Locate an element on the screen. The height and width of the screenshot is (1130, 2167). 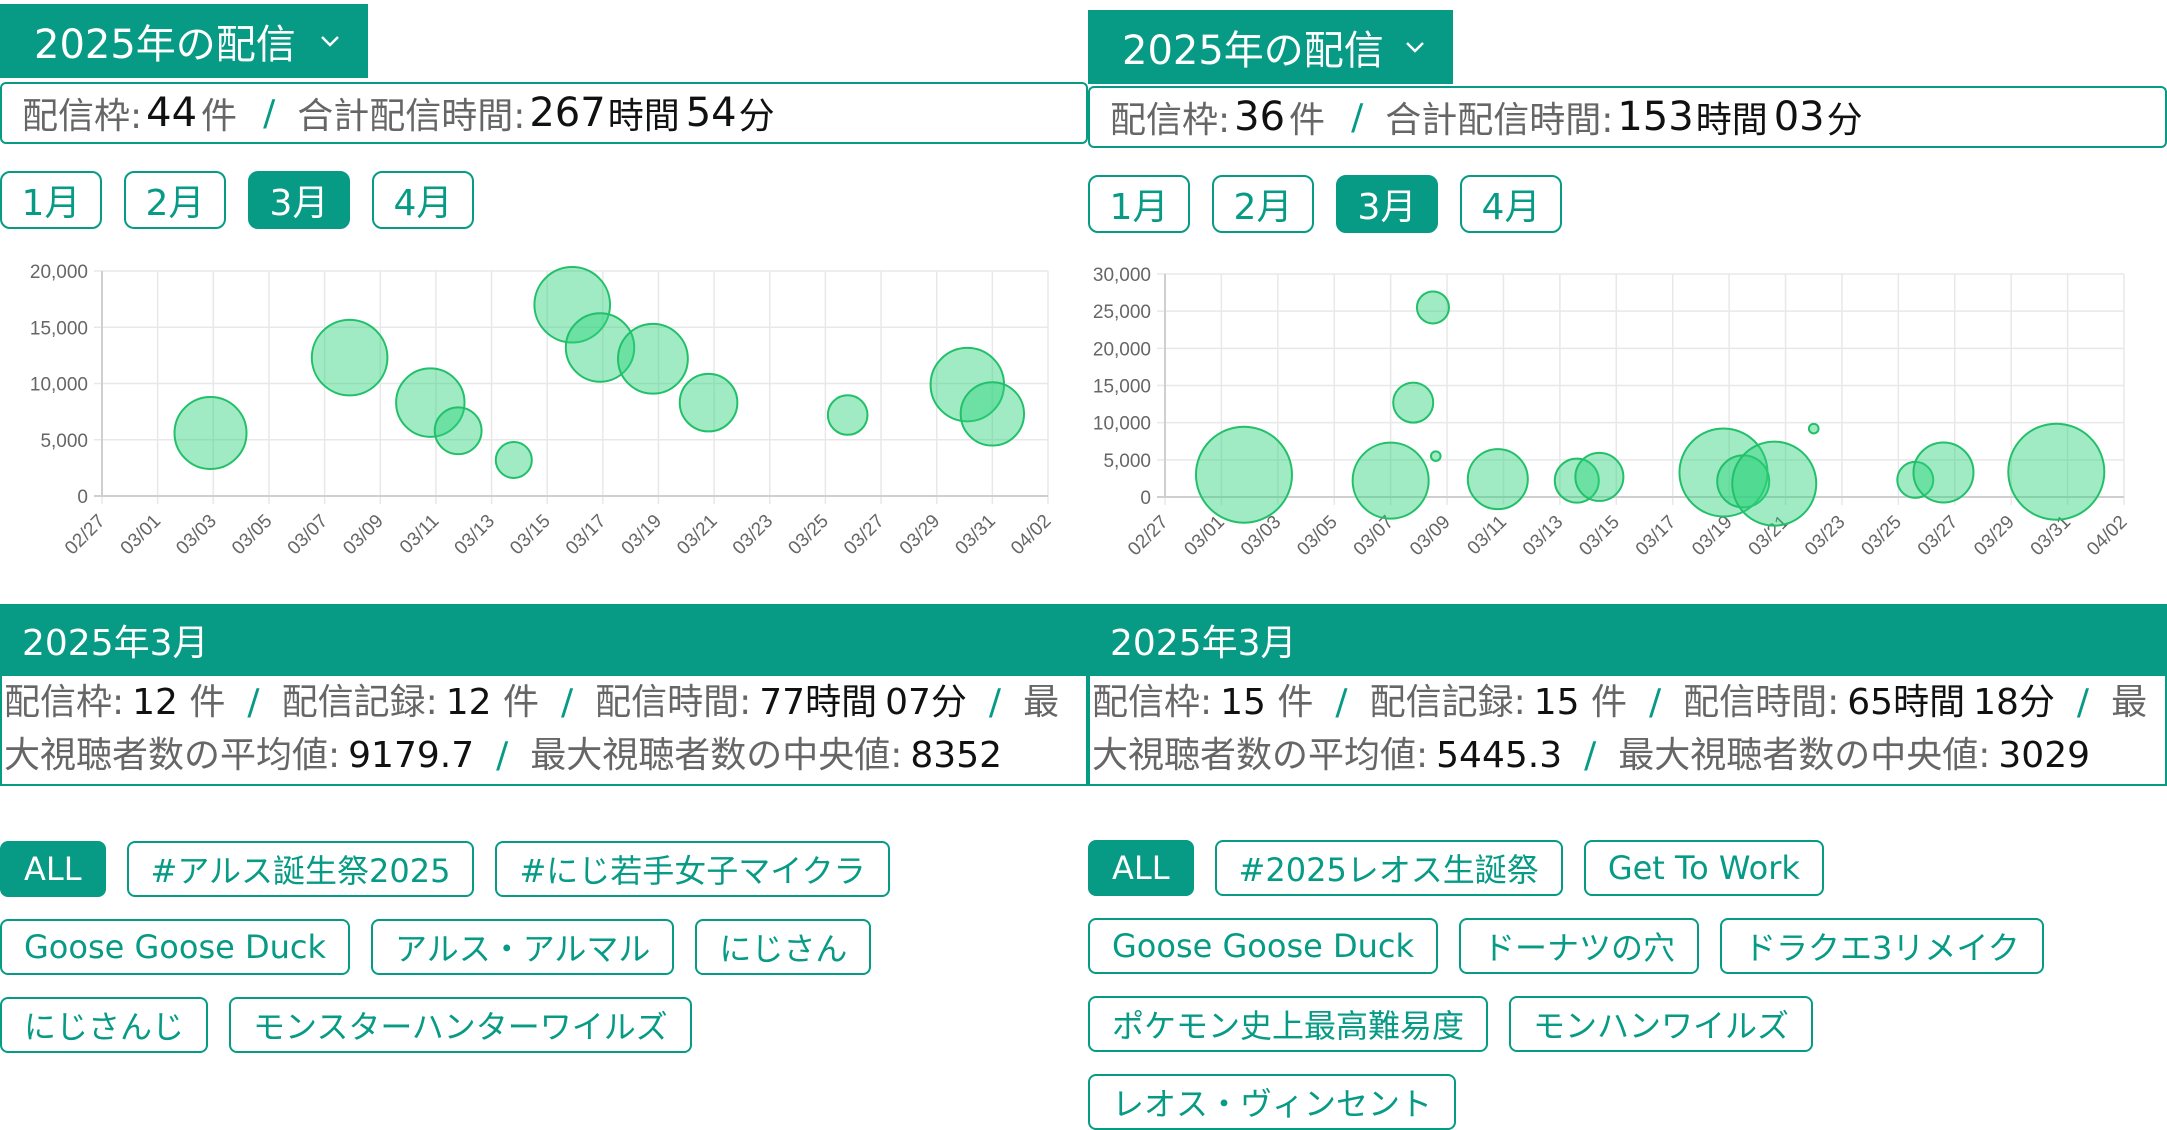
minutes-value: 03 is located at coordinates (1799, 117).